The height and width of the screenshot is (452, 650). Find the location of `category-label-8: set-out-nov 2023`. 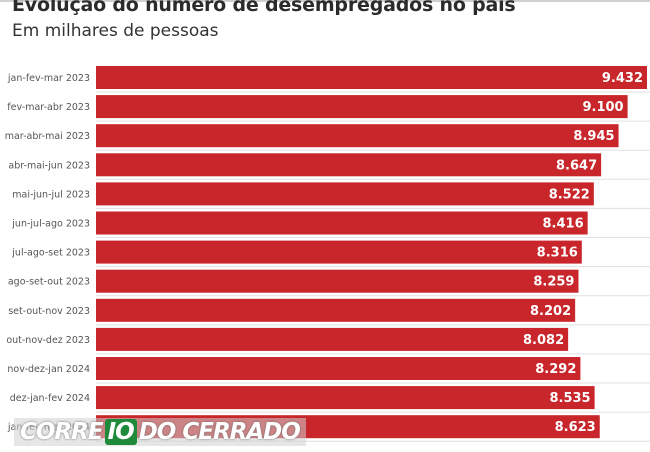

category-label-8: set-out-nov 2023 is located at coordinates (49, 311).